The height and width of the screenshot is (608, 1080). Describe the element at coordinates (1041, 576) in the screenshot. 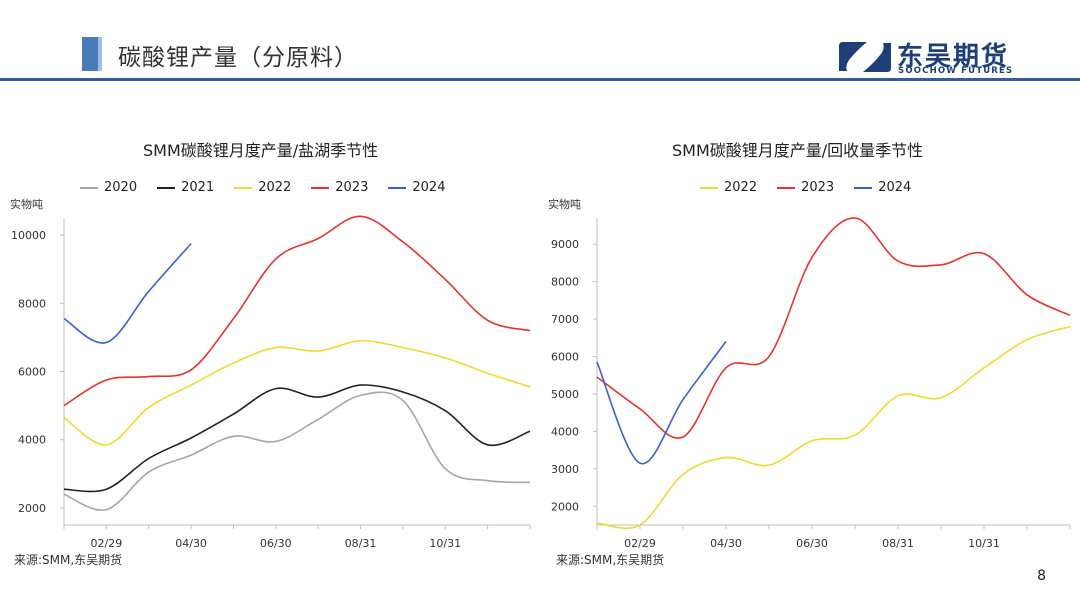

I see `page-number: 8` at that location.